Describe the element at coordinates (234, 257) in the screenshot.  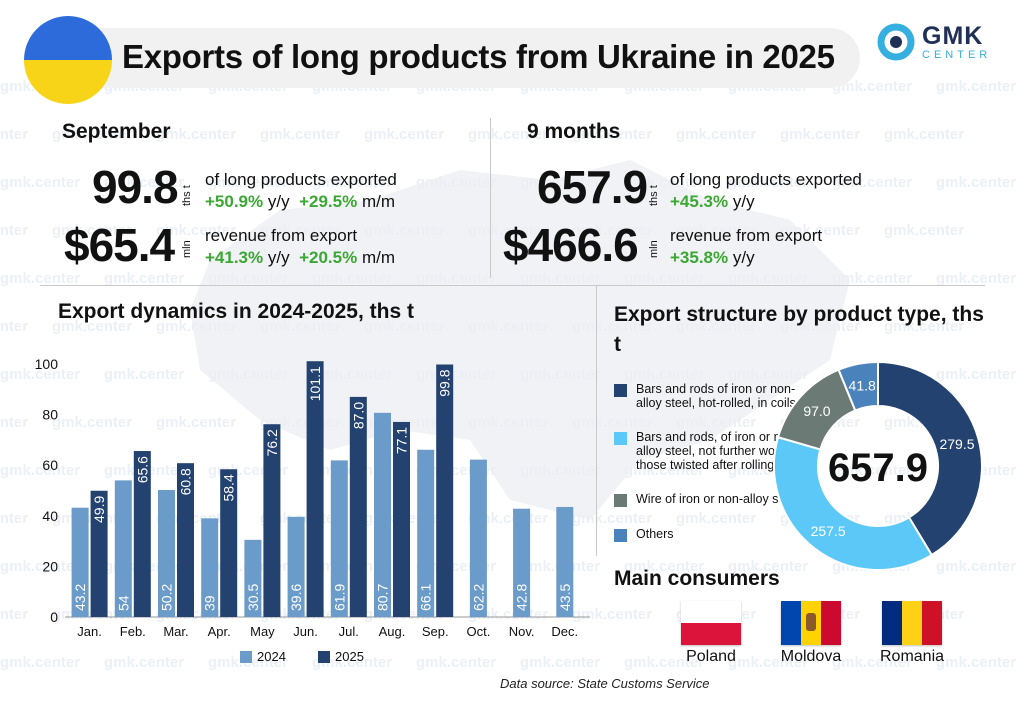
I see `september-revenue-yy: +41.3%` at that location.